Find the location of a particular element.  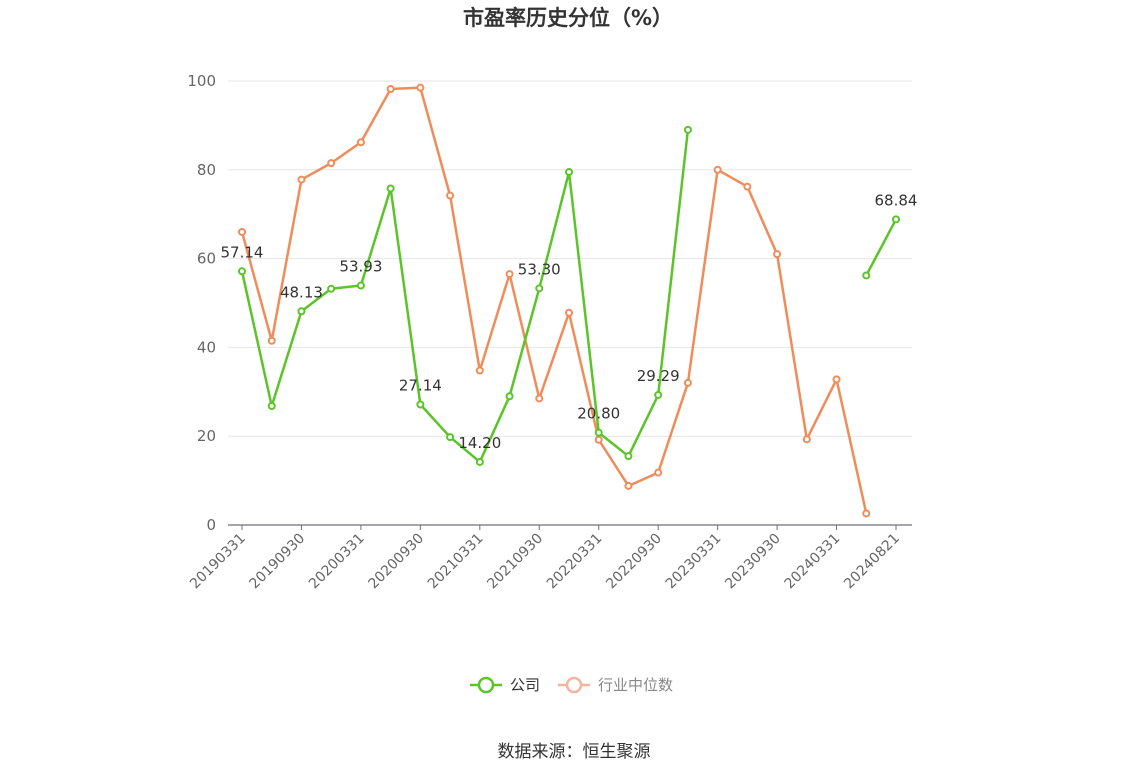

data-label: 27.14 is located at coordinates (420, 385).